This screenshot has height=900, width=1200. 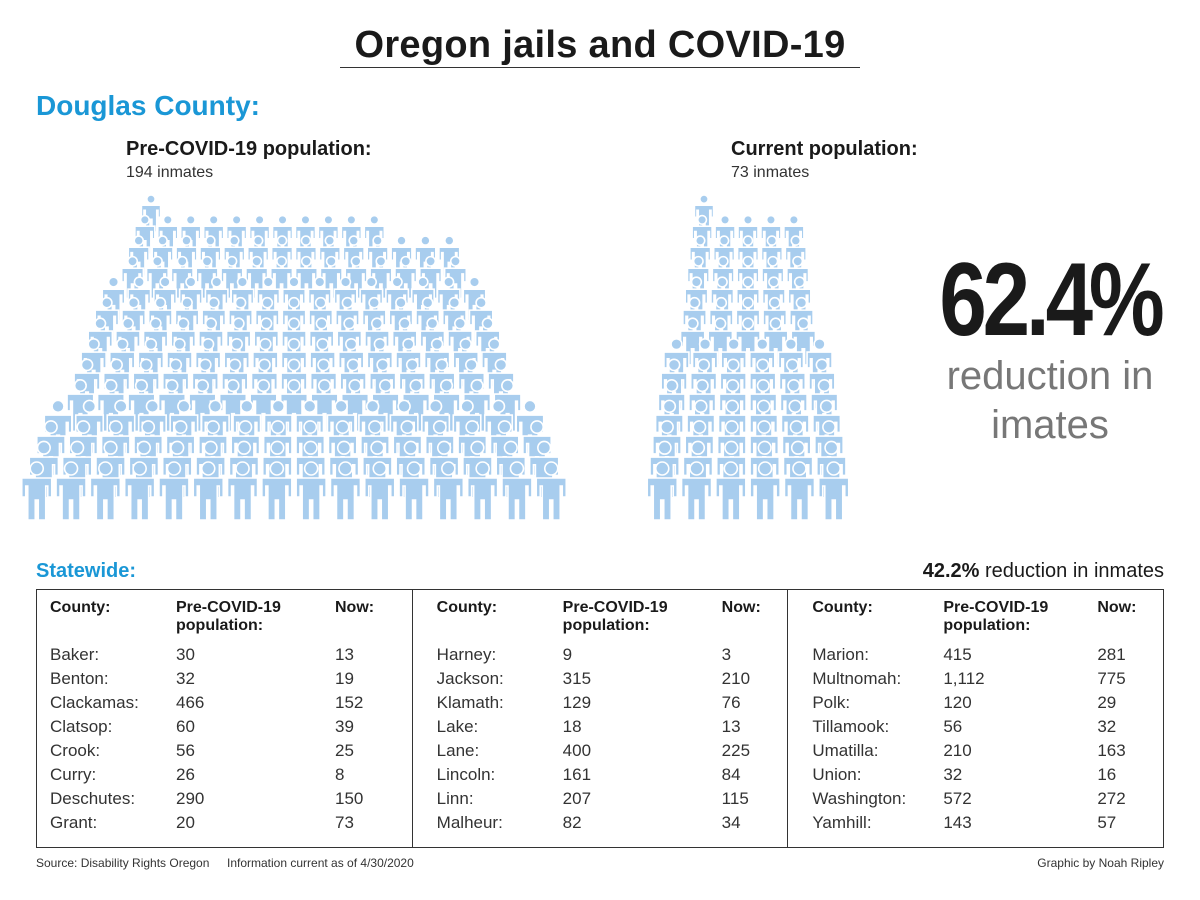 I want to click on source-note: Source: Disability Rights Oregon, so click(x=123, y=863).